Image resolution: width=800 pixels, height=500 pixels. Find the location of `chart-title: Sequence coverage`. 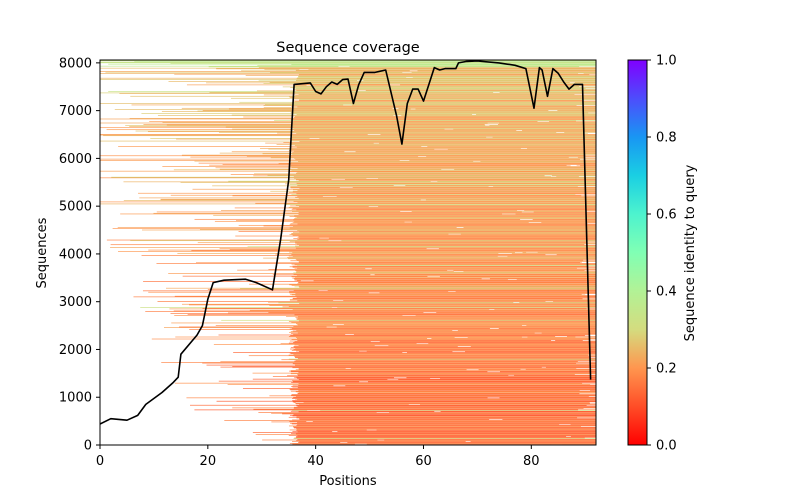

chart-title: Sequence coverage is located at coordinates (348, 48).